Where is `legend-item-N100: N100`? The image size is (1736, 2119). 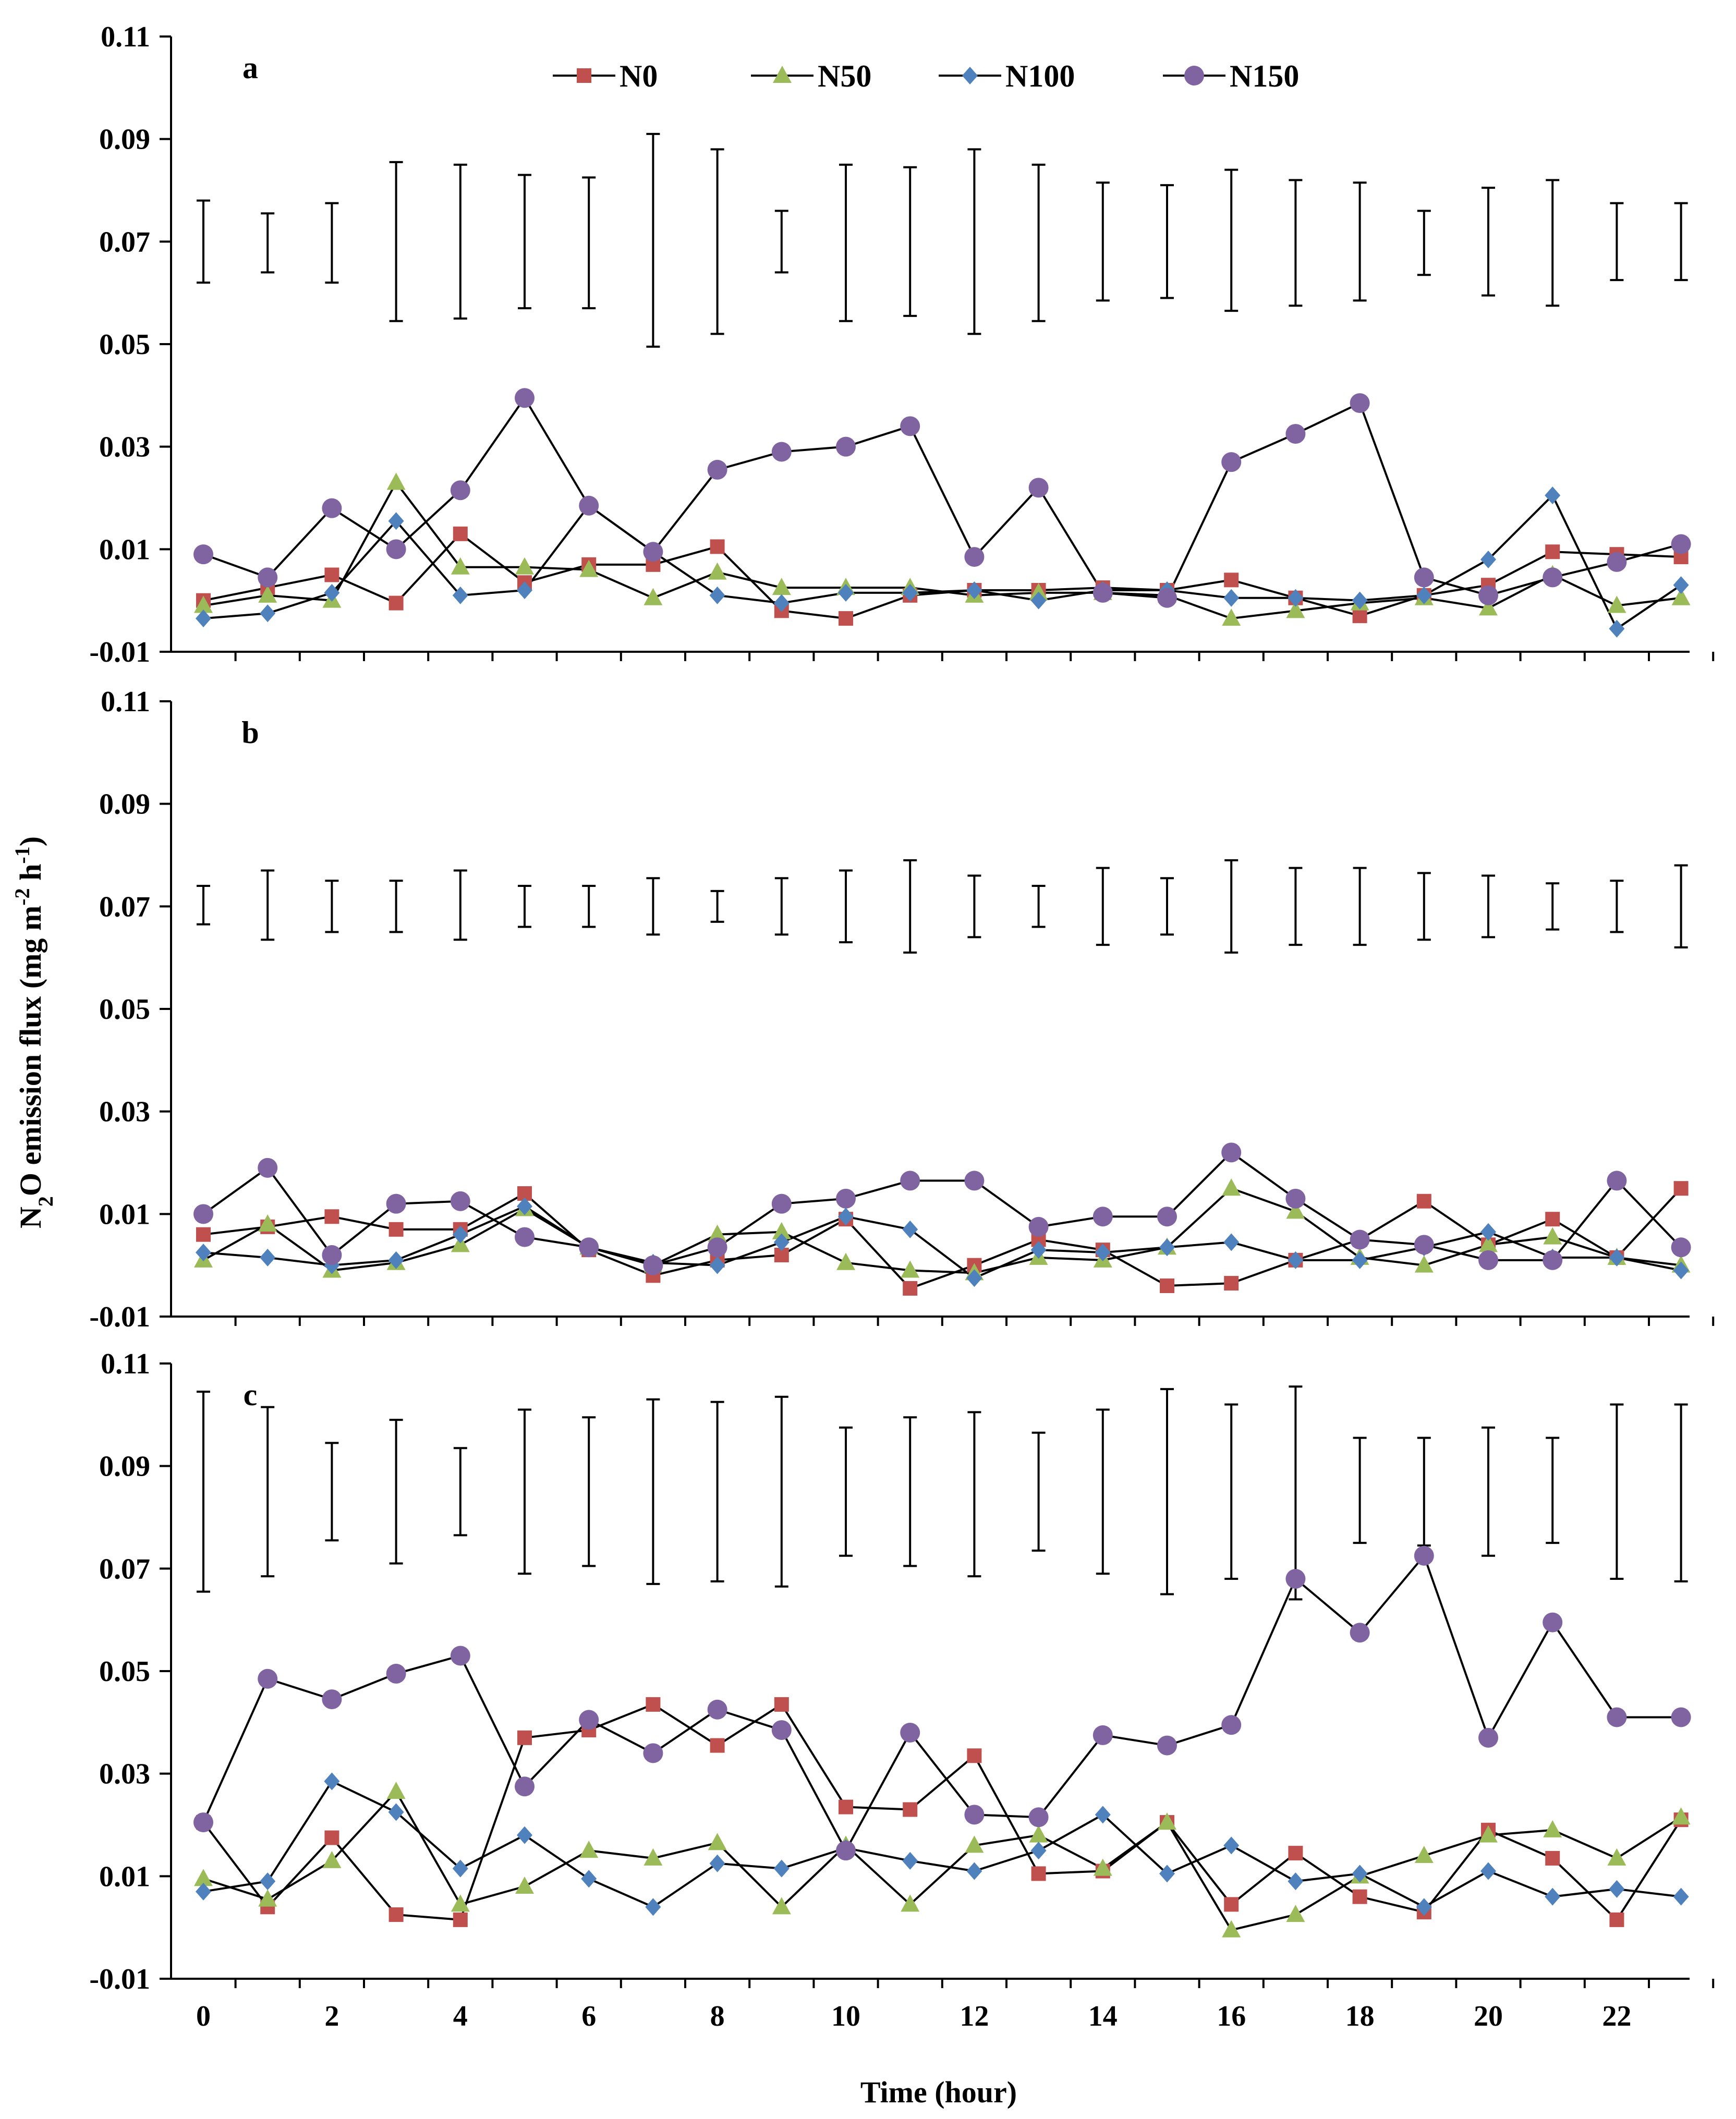
legend-item-N100: N100 is located at coordinates (1007, 76).